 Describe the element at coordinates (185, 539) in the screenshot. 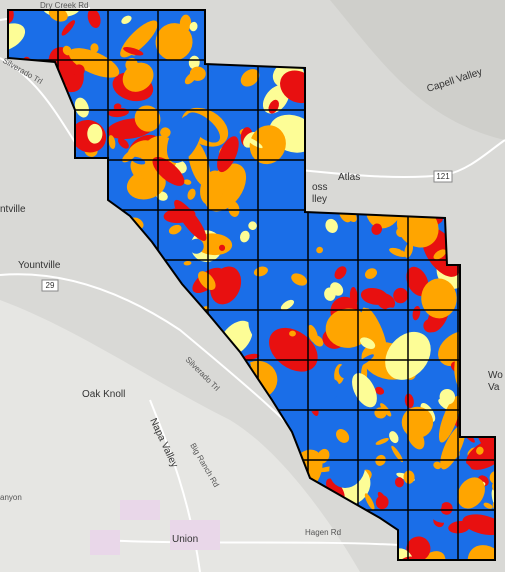

I see `place-label: Union` at that location.